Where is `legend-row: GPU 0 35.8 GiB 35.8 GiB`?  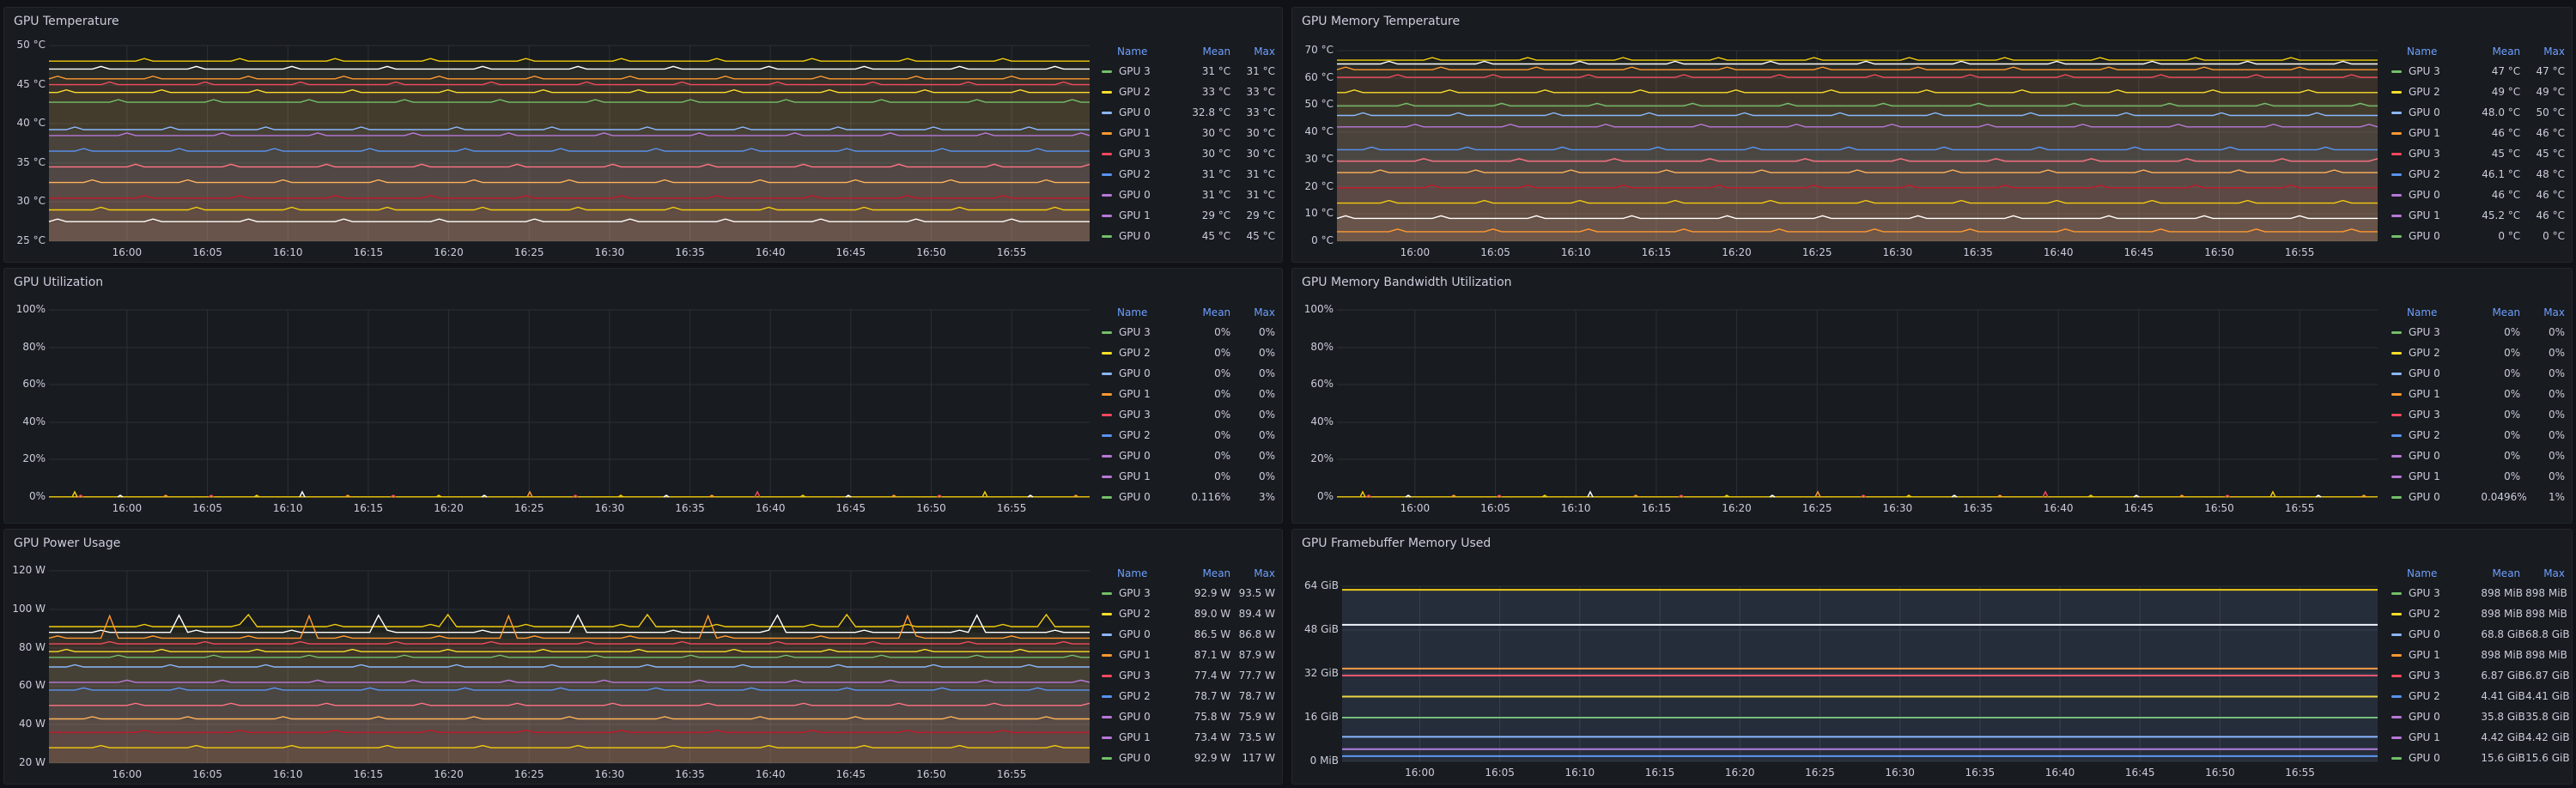
legend-row: GPU 0 35.8 GiB 35.8 GiB is located at coordinates (2478, 716).